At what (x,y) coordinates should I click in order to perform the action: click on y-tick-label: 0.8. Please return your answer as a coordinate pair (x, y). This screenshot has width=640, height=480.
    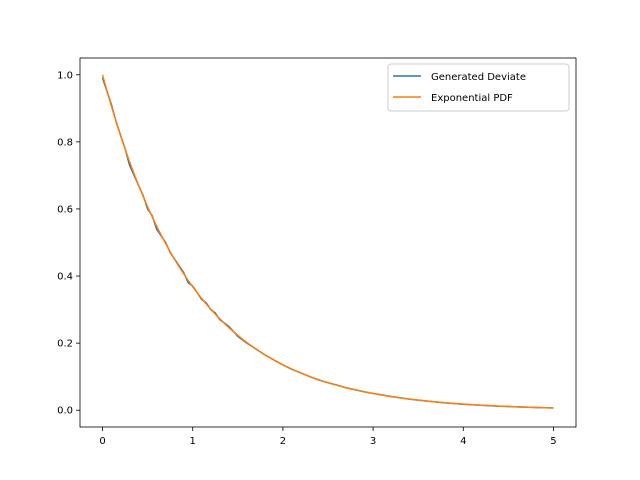
    Looking at the image, I should click on (65, 142).